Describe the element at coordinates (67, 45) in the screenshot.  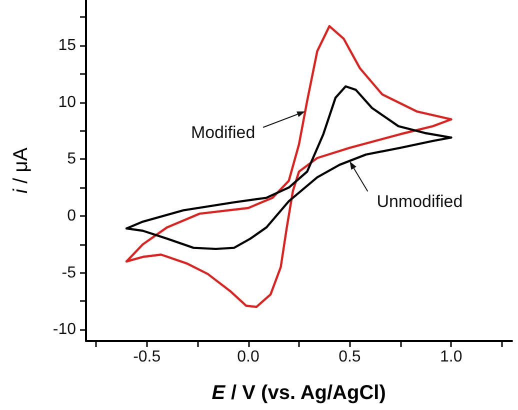
I see `y-tick-label: 15` at that location.